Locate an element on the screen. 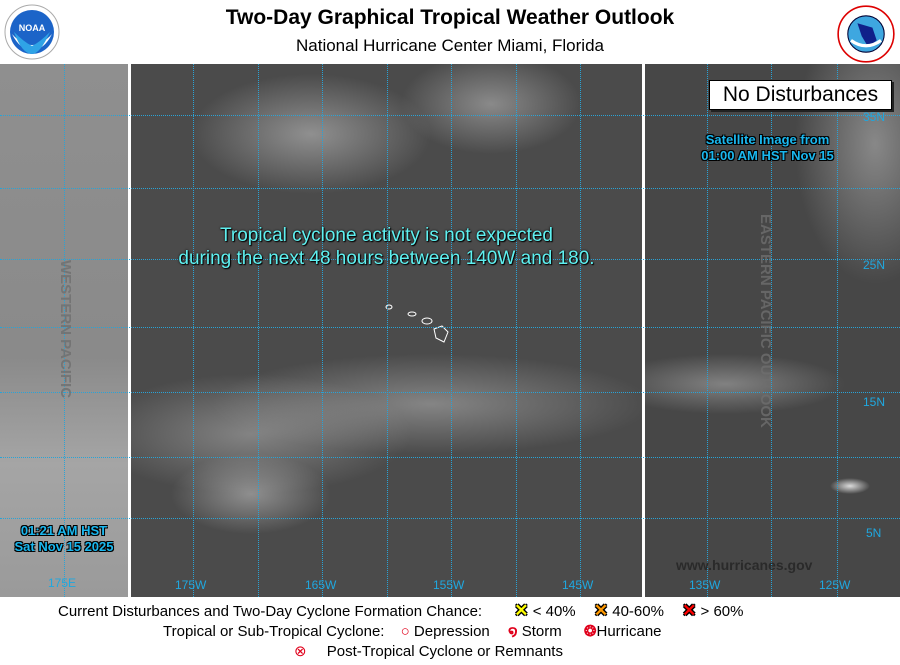  issue-time-line: 01:21 AM HST is located at coordinates (64, 530).